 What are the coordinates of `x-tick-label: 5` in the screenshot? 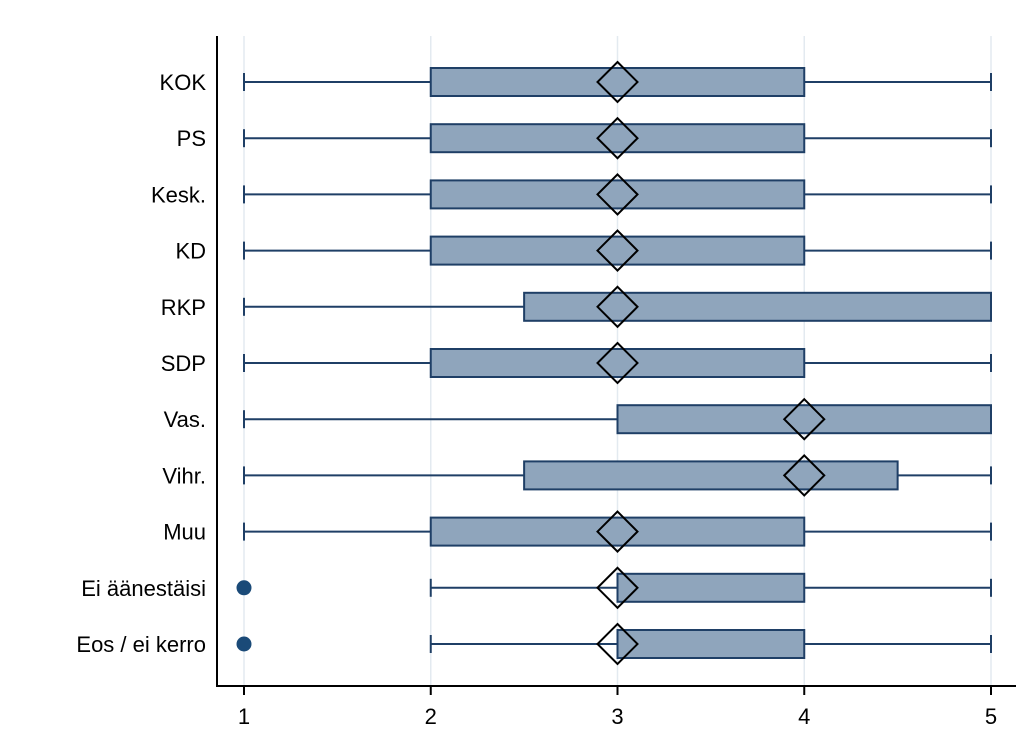 It's located at (991, 716).